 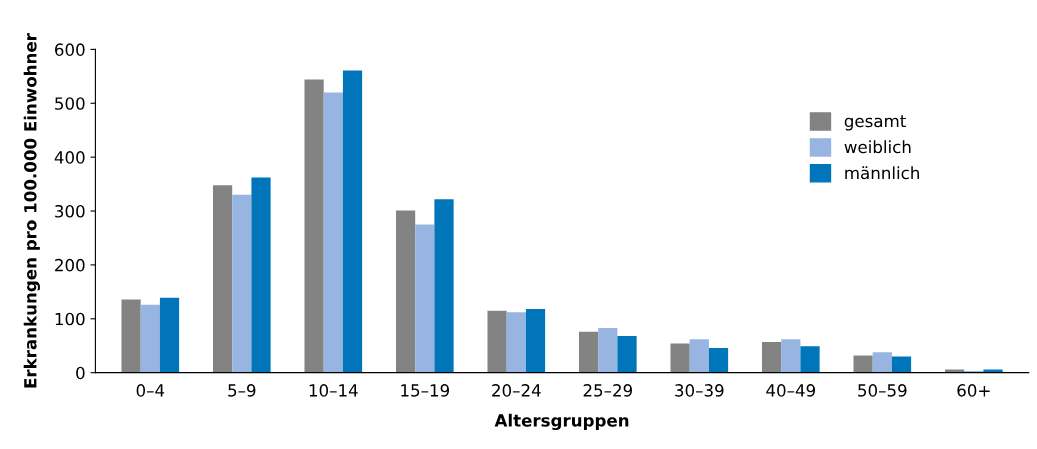 What do you see at coordinates (973, 390) in the screenshot?
I see `x-tick-label: 60+` at bounding box center [973, 390].